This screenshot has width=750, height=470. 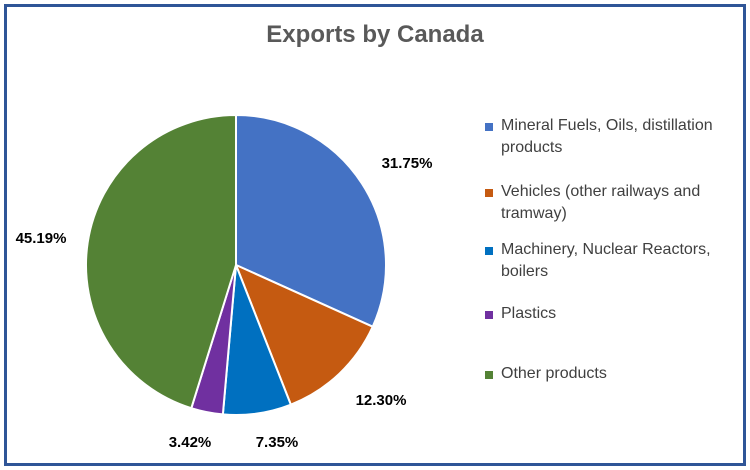 I want to click on legend-item: Plastics, so click(x=613, y=314).